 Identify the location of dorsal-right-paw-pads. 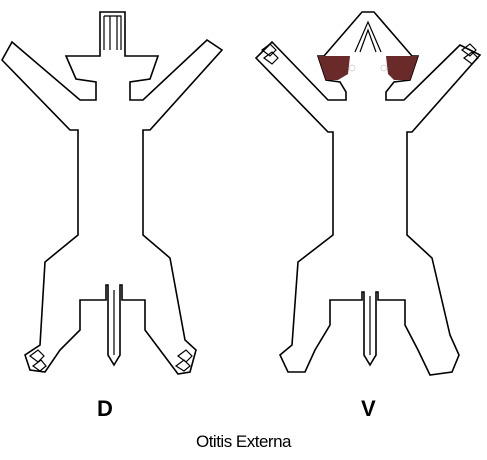
(183, 360).